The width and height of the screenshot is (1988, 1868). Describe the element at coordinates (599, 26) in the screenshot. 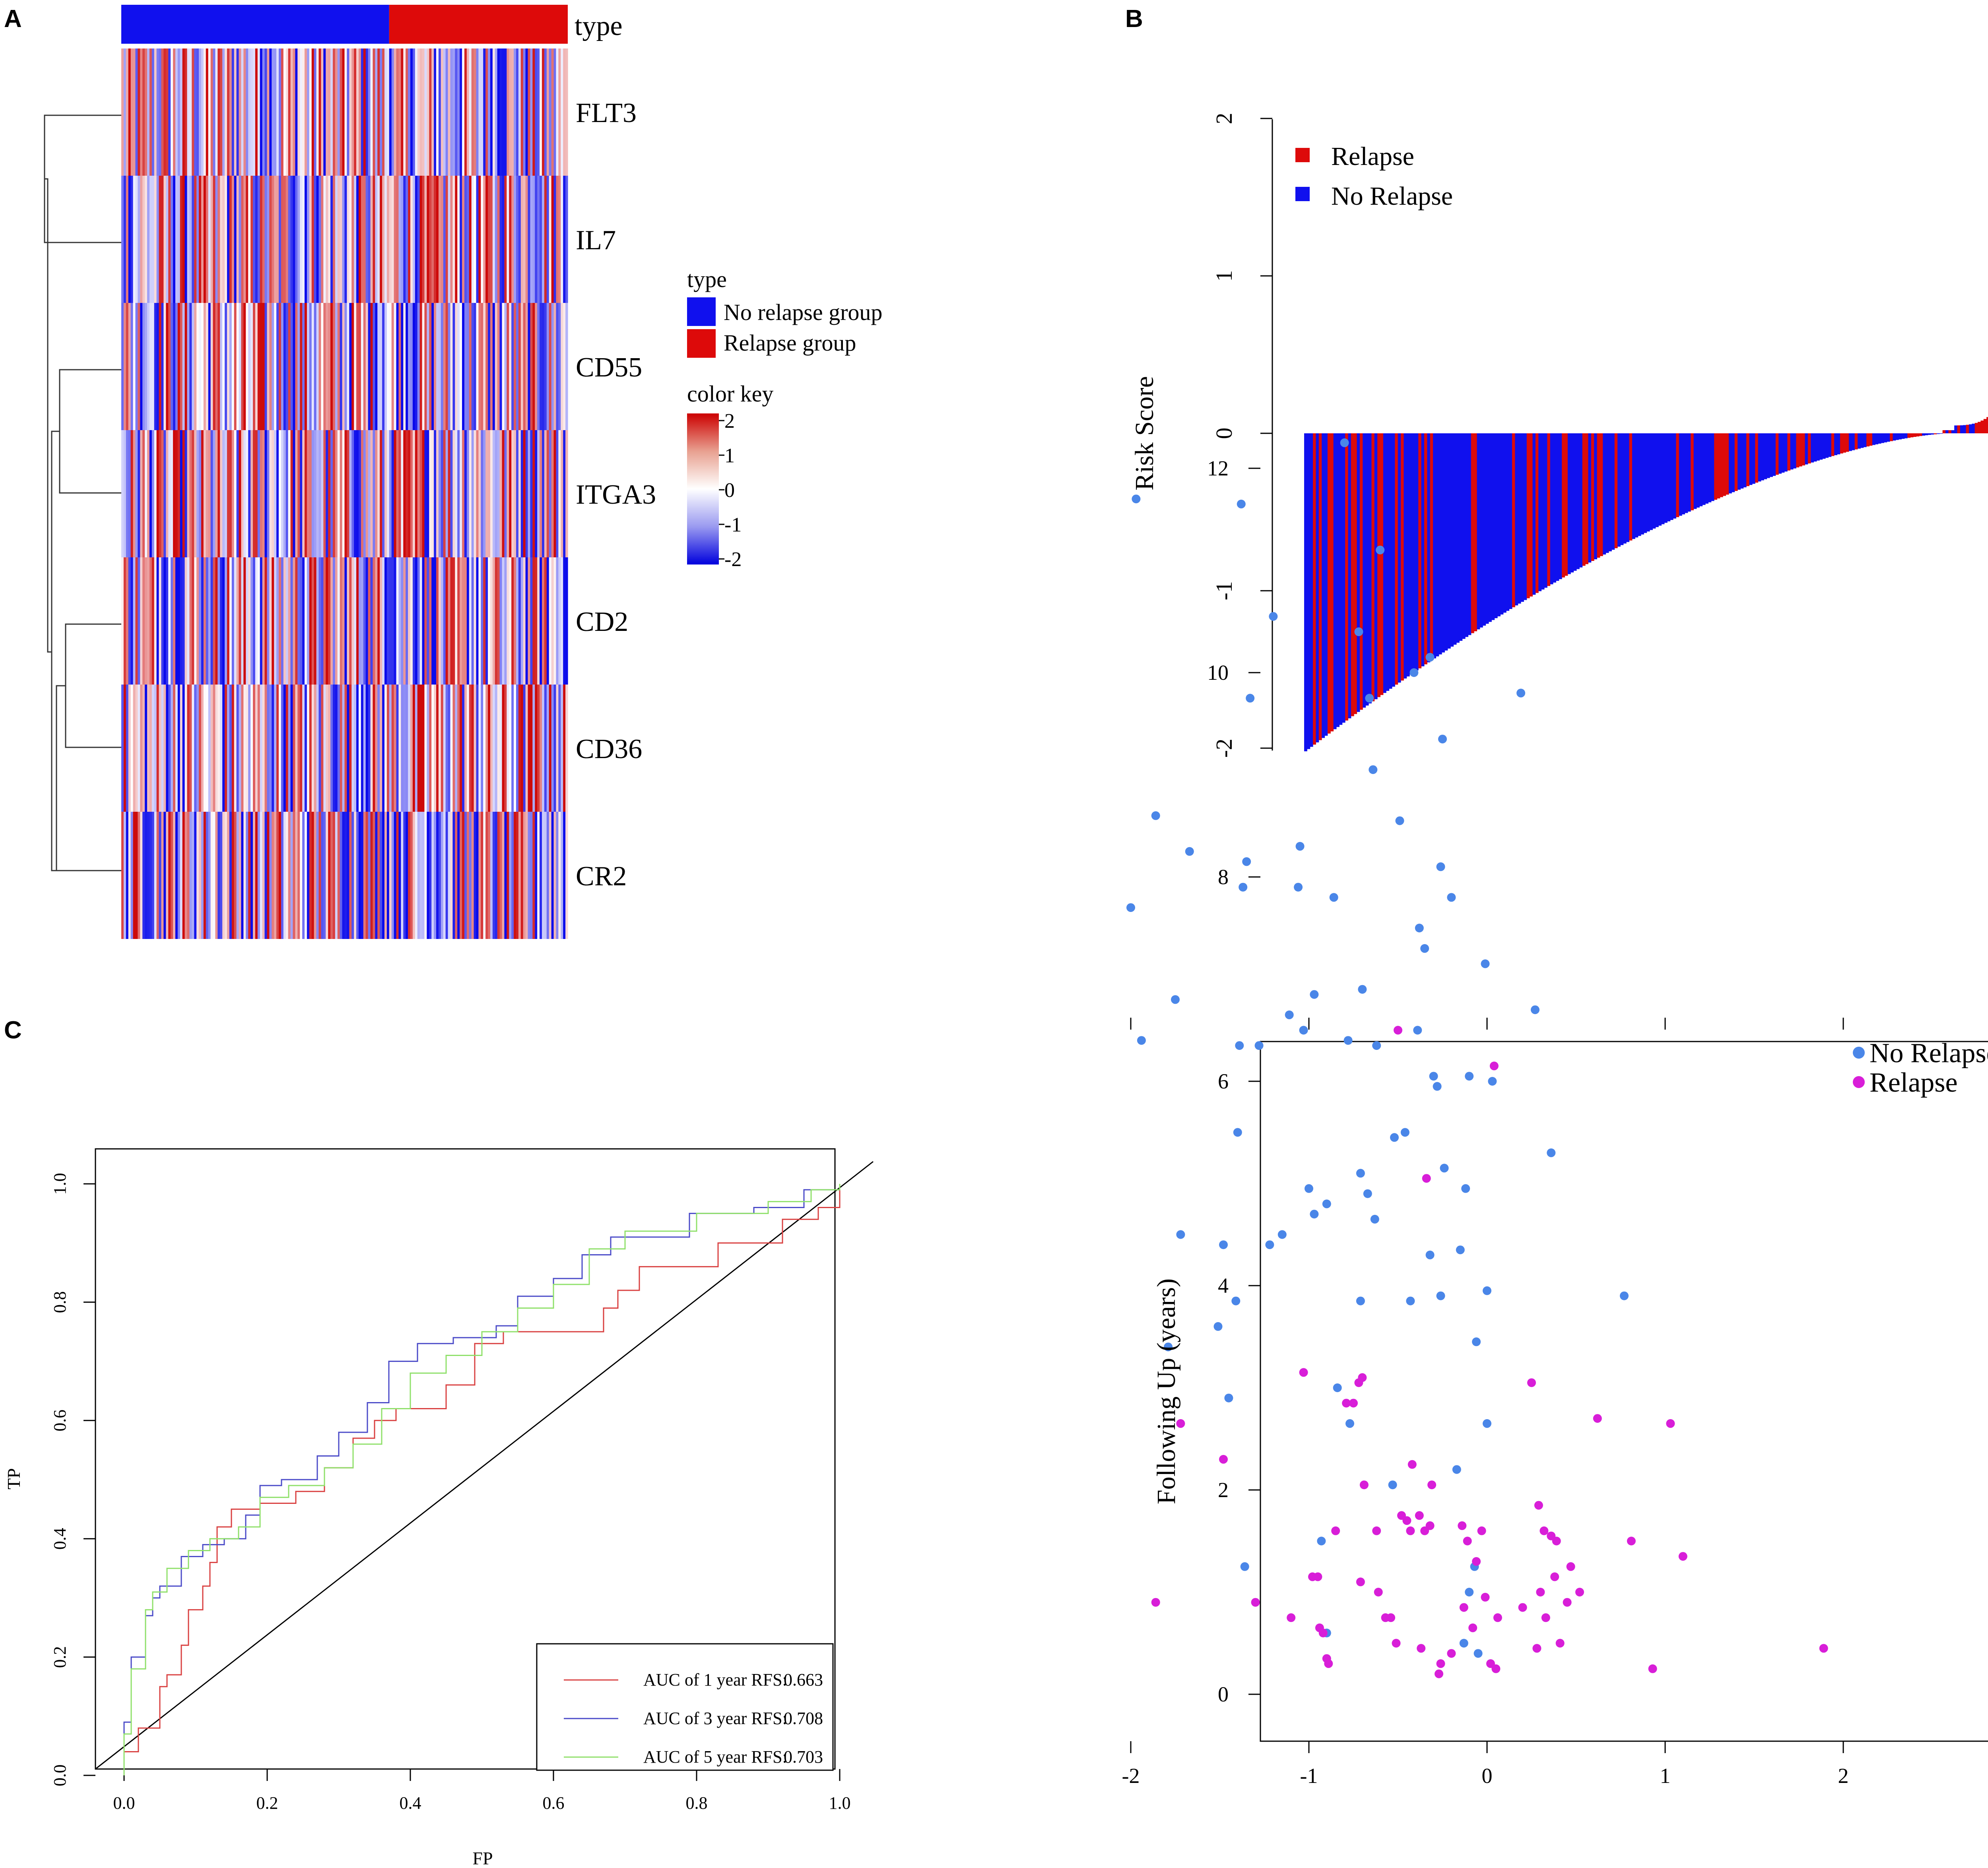

I see `annotation-label: type` at that location.